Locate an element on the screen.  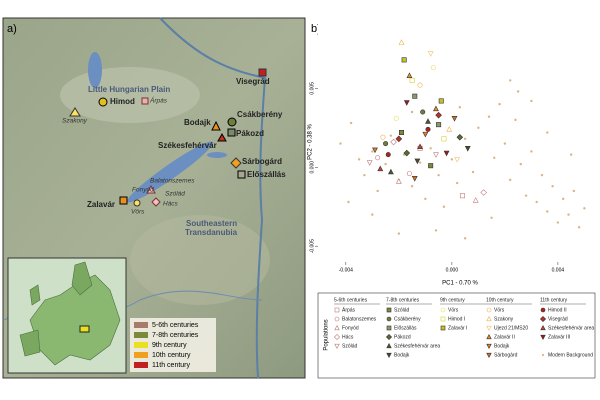
legend-label: Árpás is located at coordinates (349, 309).